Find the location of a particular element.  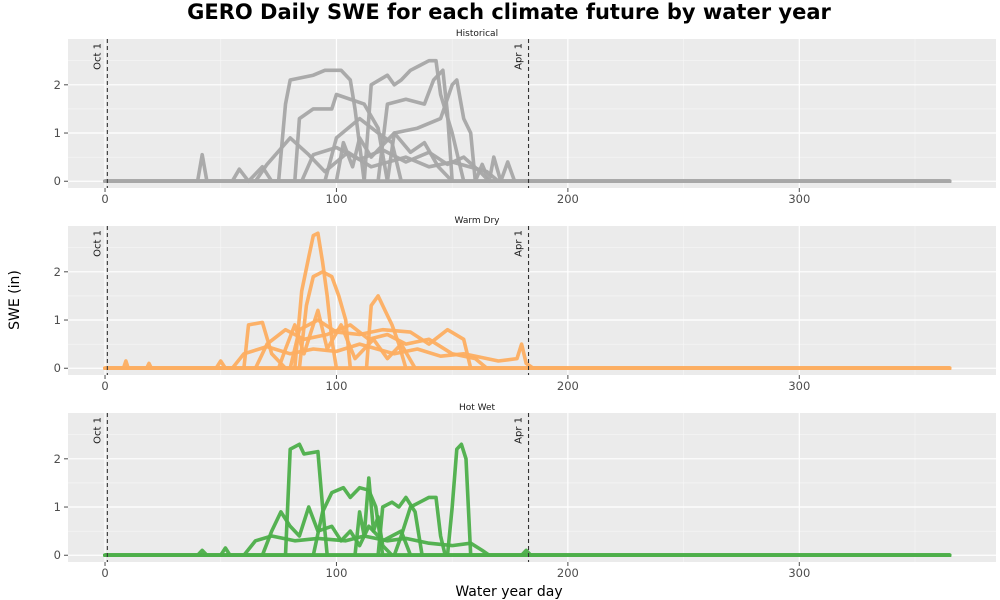

facet-label: Historical is located at coordinates (477, 34).